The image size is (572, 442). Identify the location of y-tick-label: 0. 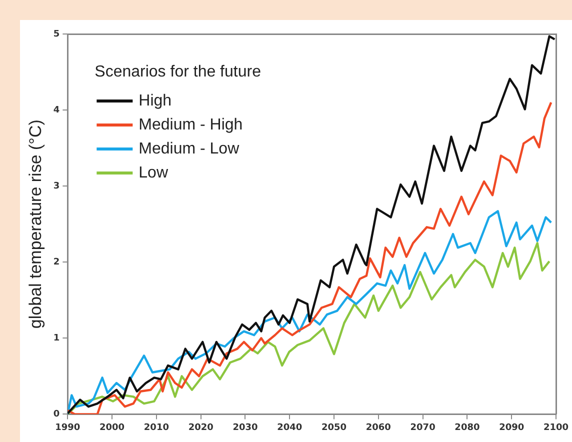
(56, 415).